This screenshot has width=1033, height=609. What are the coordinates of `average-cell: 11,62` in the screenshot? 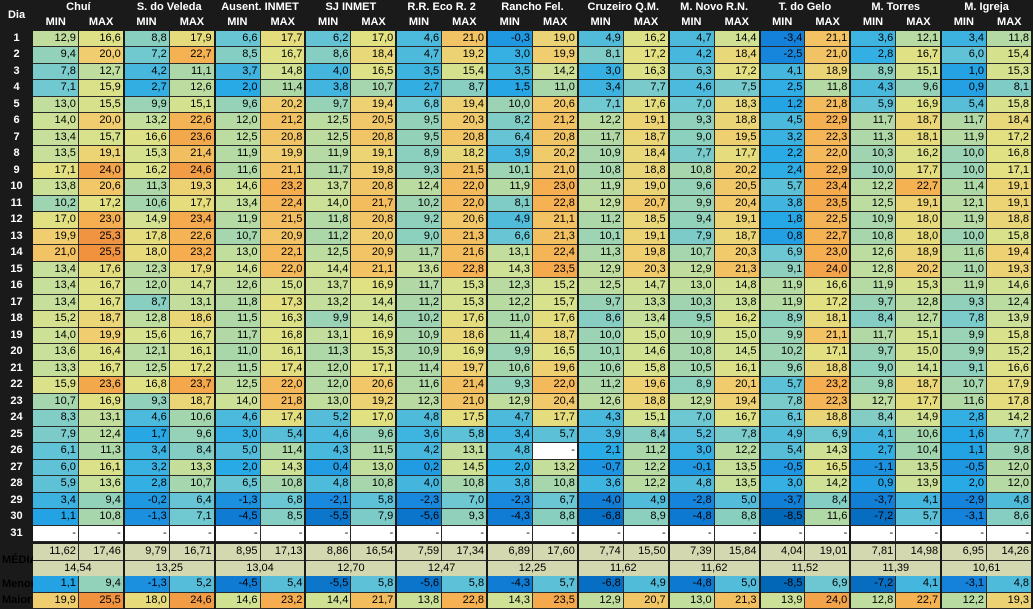 It's located at (714, 568).